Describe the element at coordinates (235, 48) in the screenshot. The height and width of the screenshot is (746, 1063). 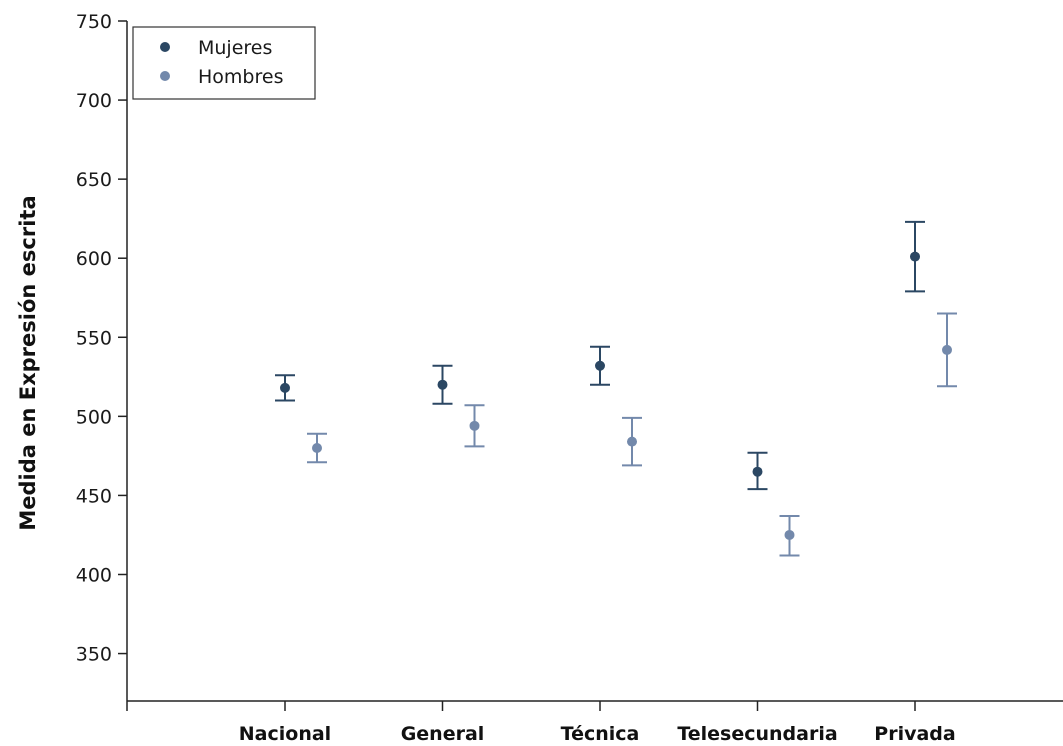
I see `legend-label: Mujeres` at that location.